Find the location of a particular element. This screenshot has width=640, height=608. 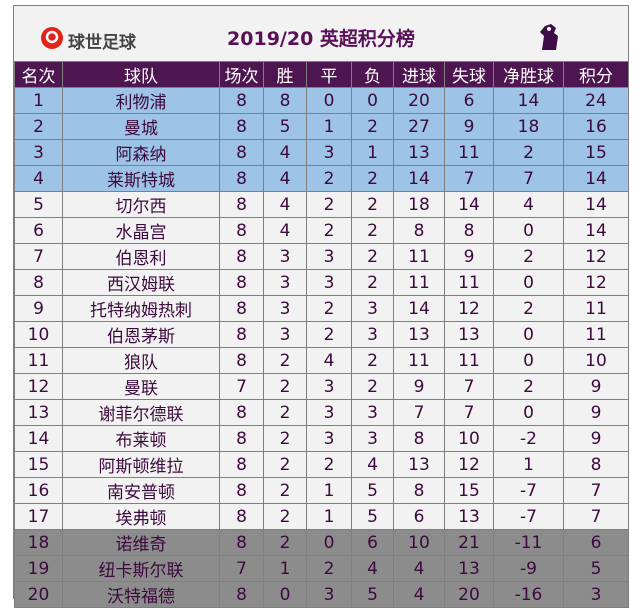

column-header: 胜 is located at coordinates (285, 74).